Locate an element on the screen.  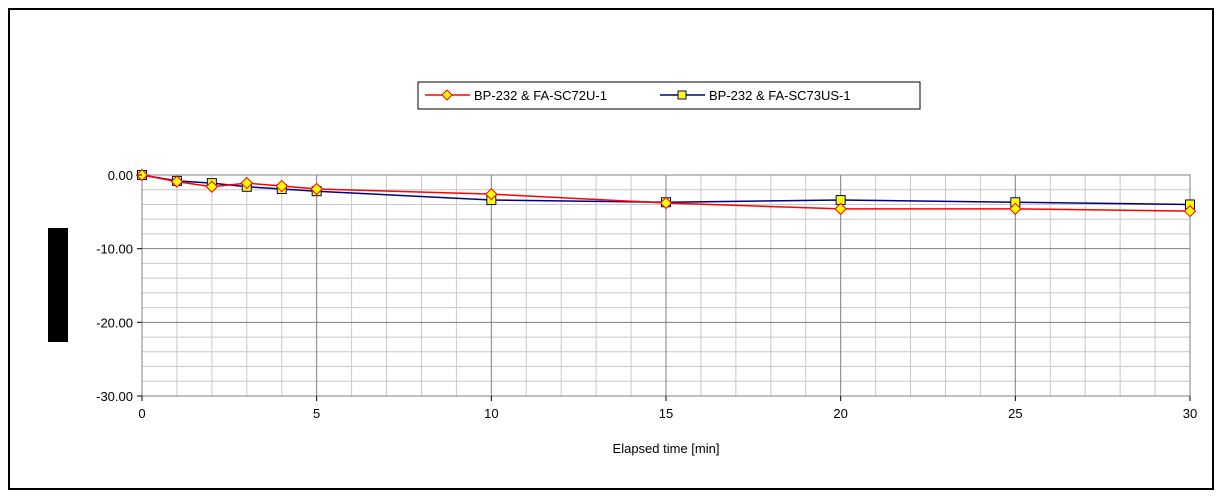
legend-label-0: BP-232 & FA-SC72U-1 is located at coordinates (540, 95).